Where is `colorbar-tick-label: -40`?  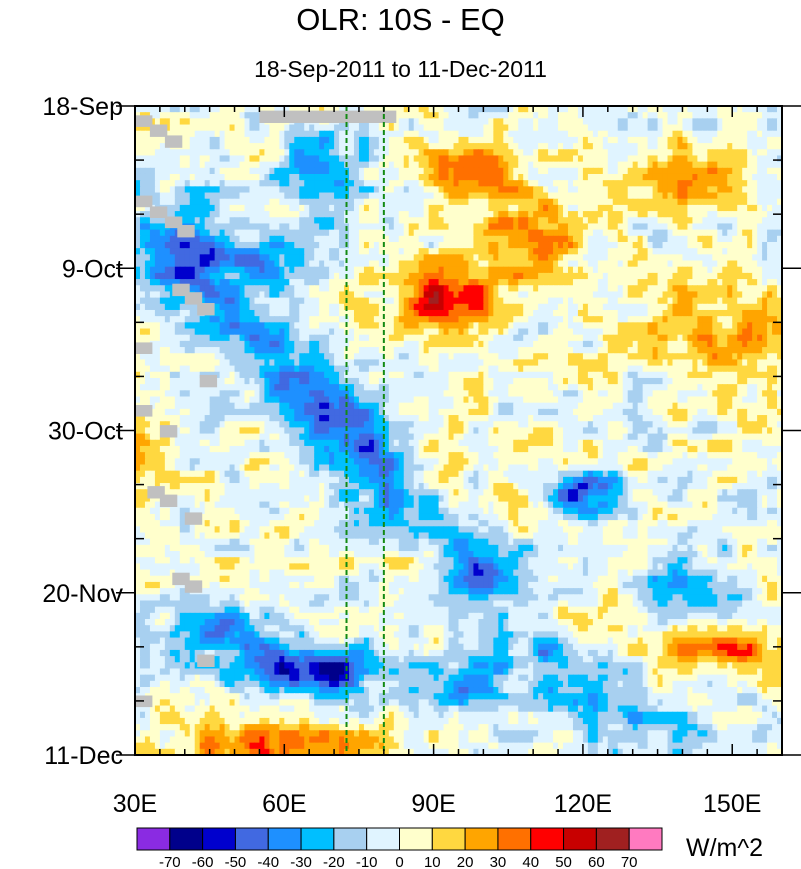
colorbar-tick-label: -40 is located at coordinates (268, 861).